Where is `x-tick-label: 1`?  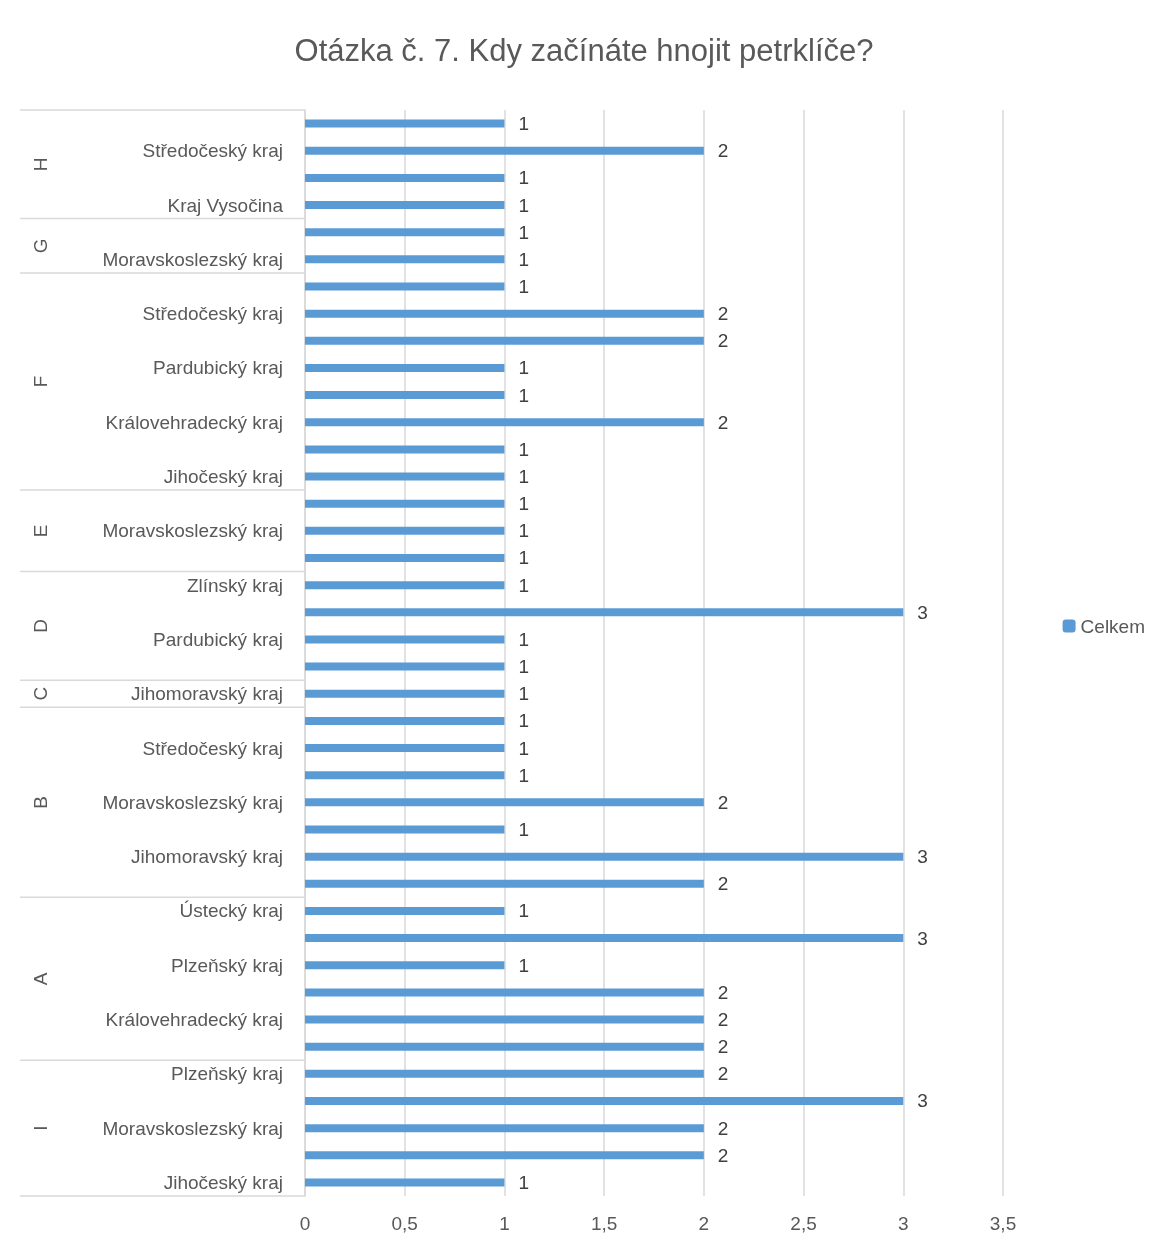 x-tick-label: 1 is located at coordinates (504, 1223).